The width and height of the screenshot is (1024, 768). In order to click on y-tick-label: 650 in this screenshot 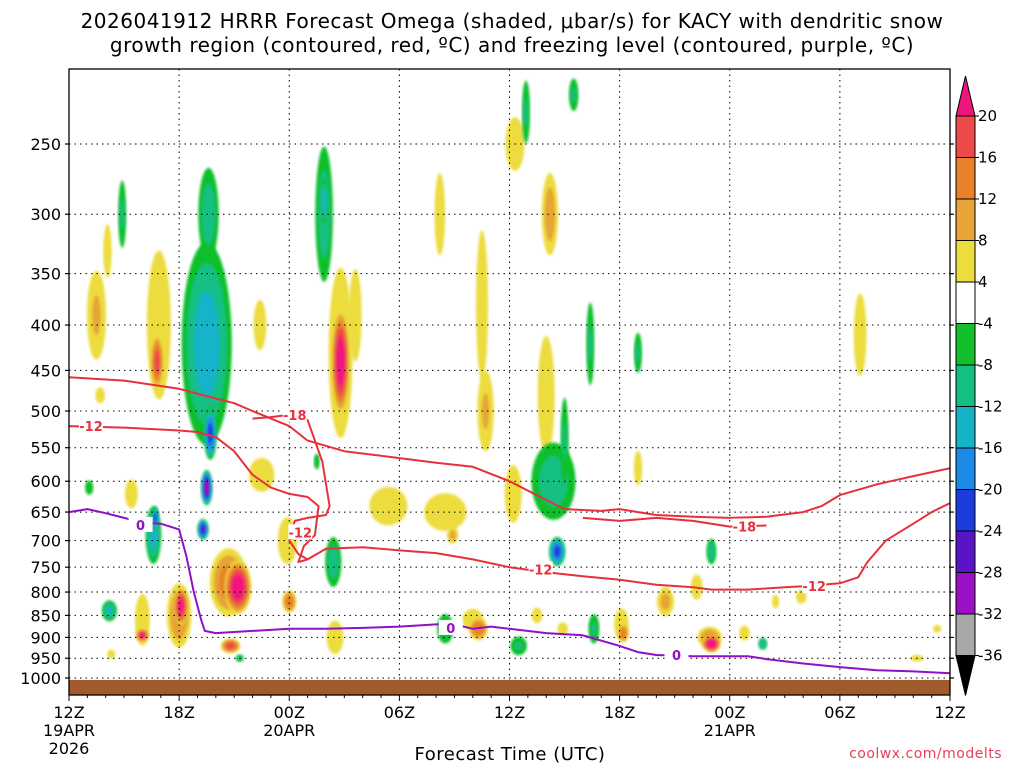, I will do `click(45, 512)`.